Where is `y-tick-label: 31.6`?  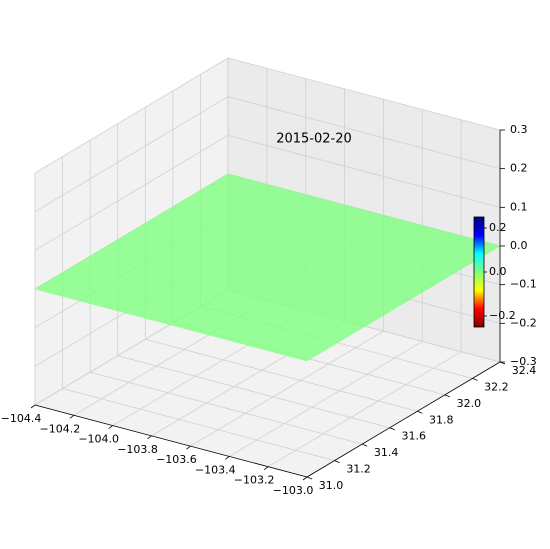
y-tick-label: 31.6 is located at coordinates (413, 436).